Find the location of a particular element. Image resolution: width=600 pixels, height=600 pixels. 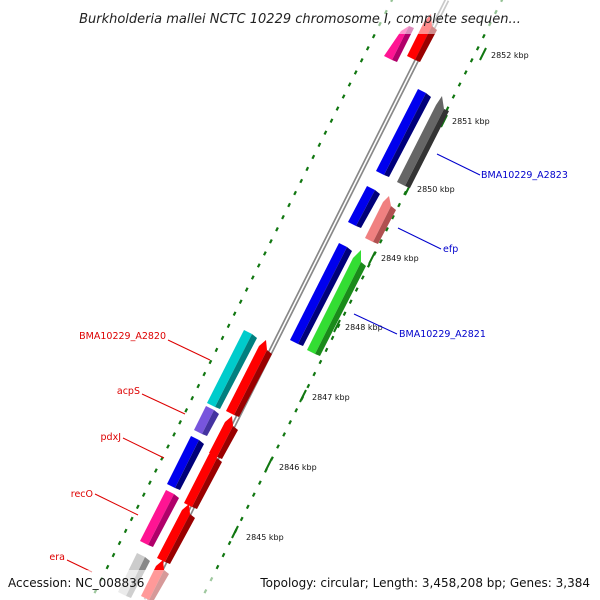

kbp-label-2845: 2845 kbp is located at coordinates (265, 537).